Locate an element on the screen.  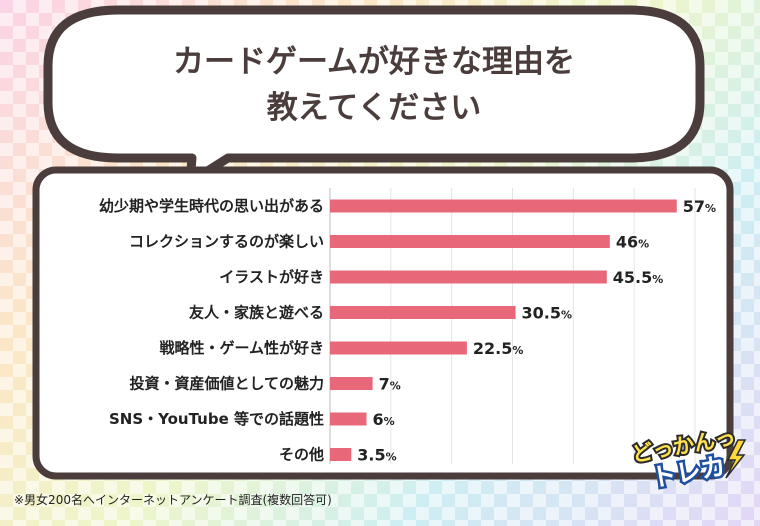
value-number: 57 is located at coordinates (694, 206).